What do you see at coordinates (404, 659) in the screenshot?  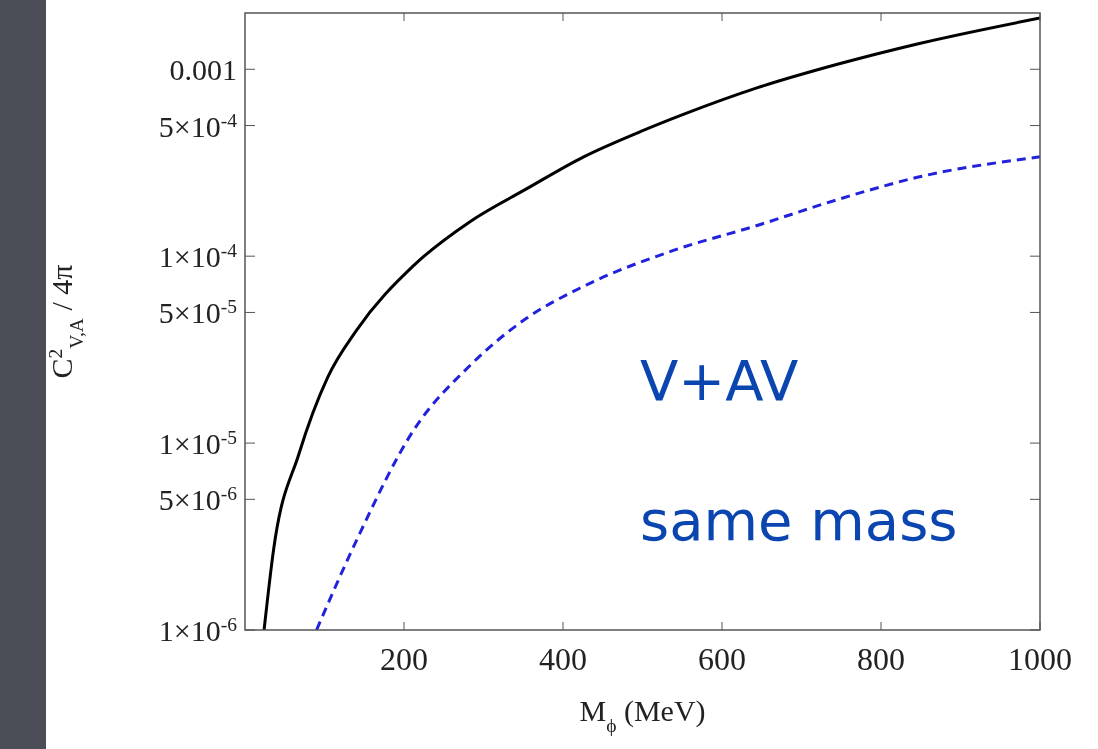 I see `x-tick-label: 200` at bounding box center [404, 659].